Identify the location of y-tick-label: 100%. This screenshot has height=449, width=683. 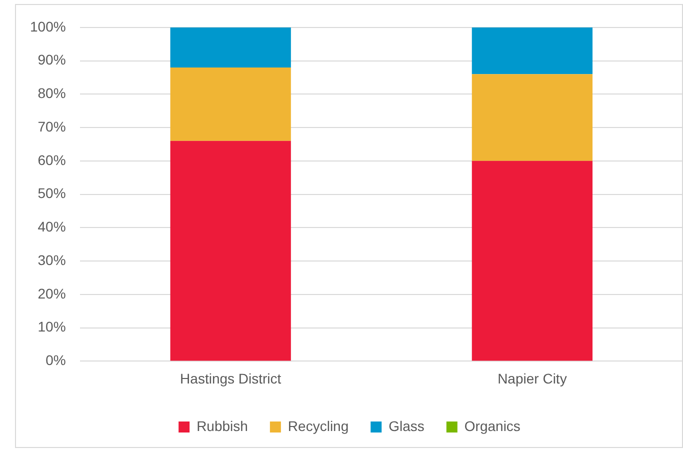
(48, 26).